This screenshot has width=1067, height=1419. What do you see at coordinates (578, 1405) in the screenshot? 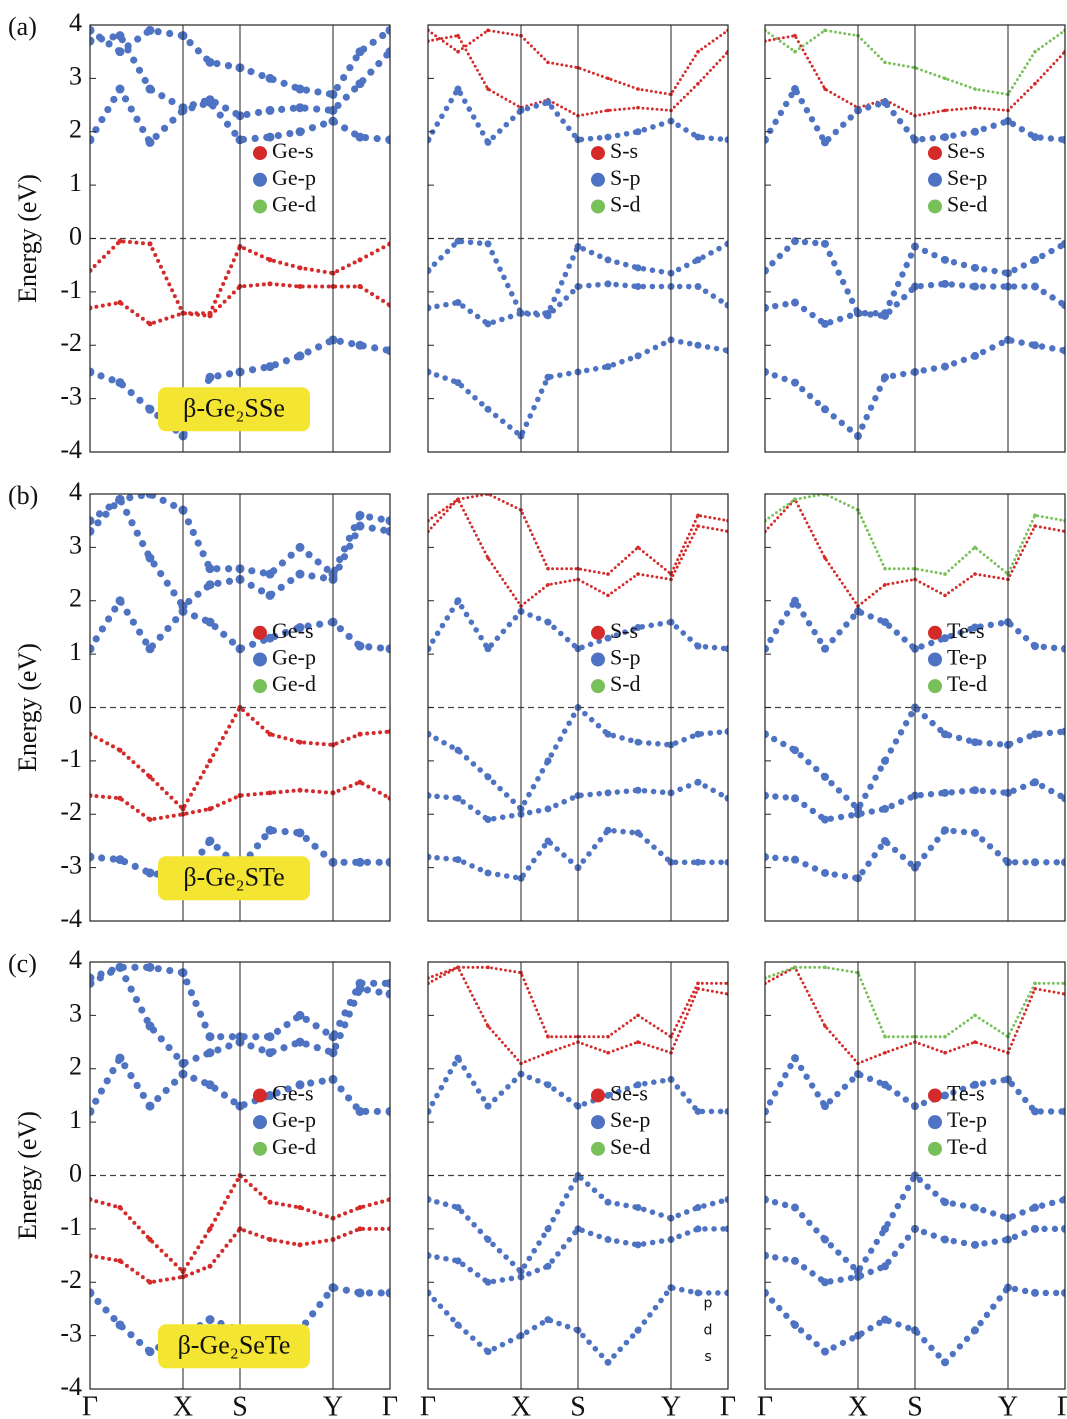
I see `x-tick-label: S` at bounding box center [578, 1405].